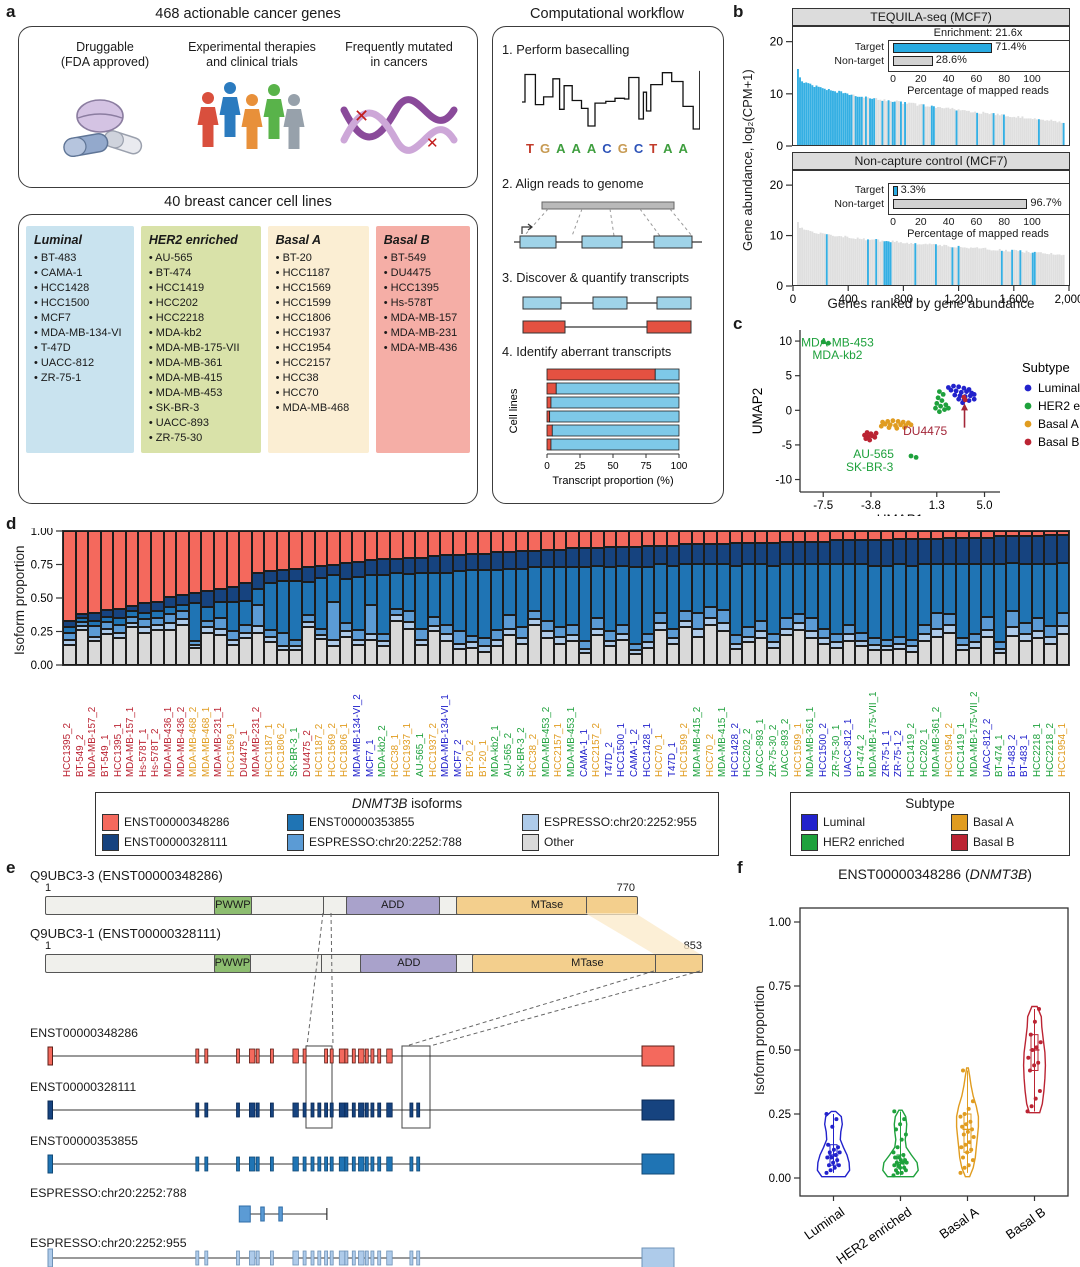  I want to click on nontarget-value: 28.6%, so click(951, 60).